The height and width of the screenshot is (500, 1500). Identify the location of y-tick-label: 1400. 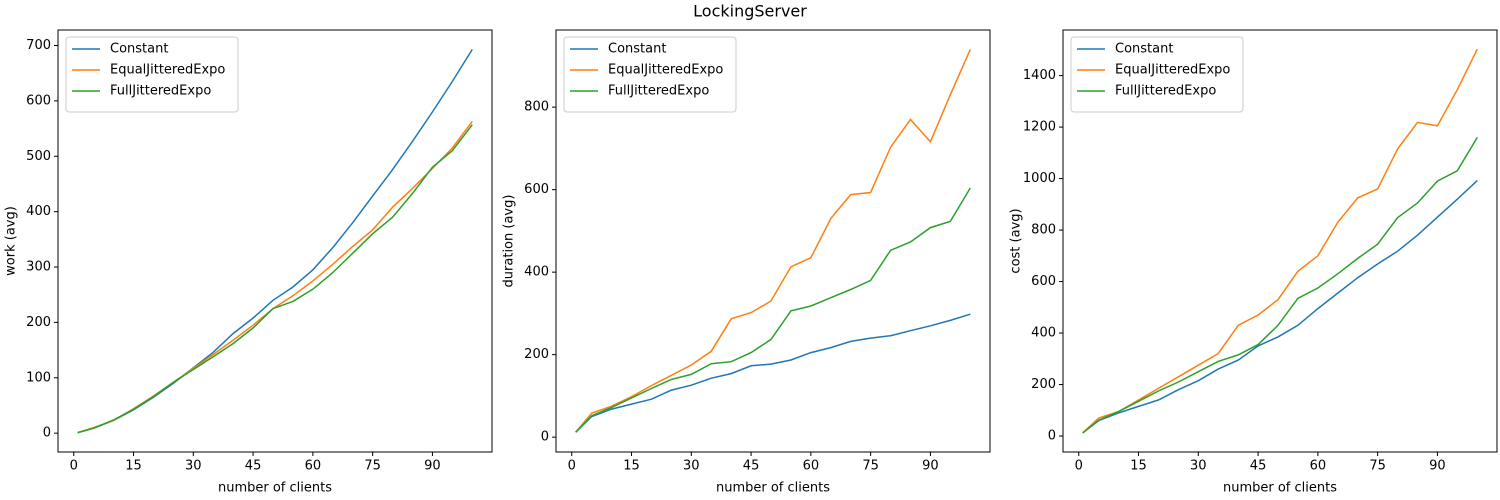
(1039, 75).